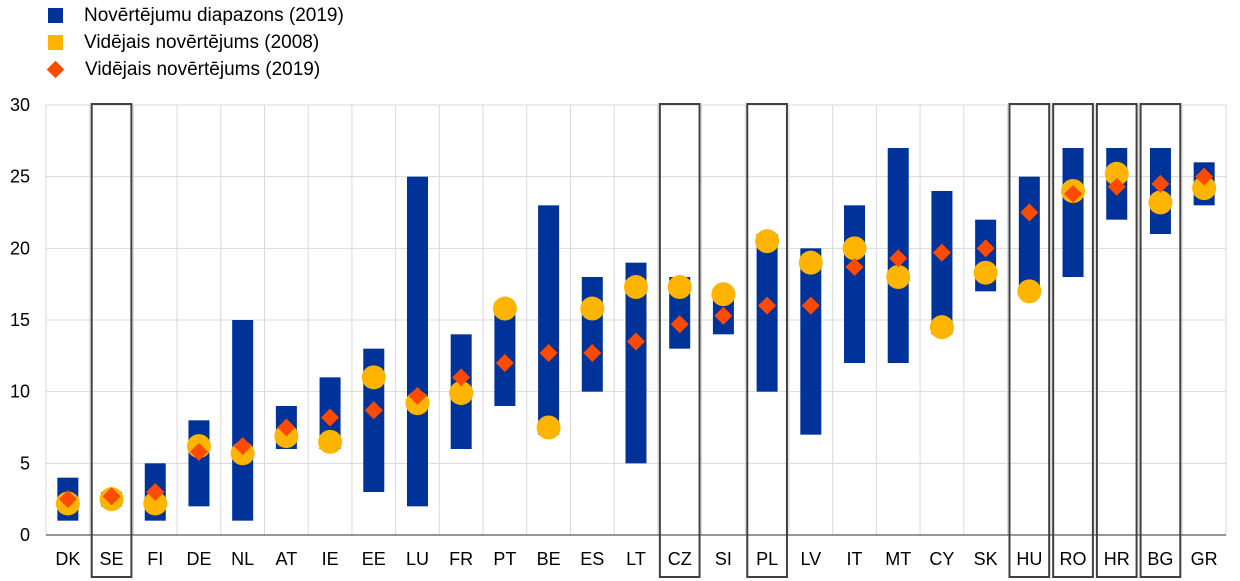 The width and height of the screenshot is (1240, 581). Describe the element at coordinates (504, 559) in the screenshot. I see `x-tick-label-pt: PT` at that location.